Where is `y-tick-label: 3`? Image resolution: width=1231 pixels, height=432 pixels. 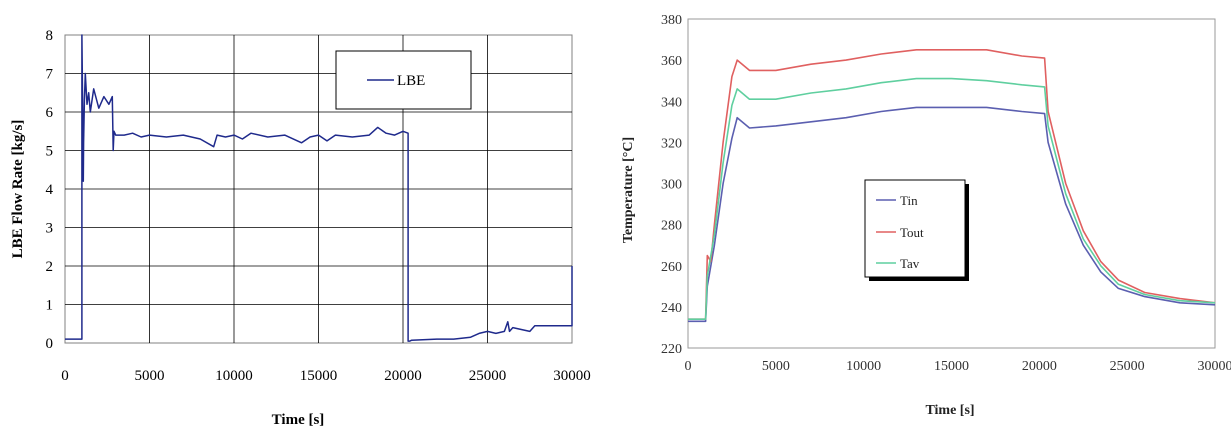
y-tick-label: 3 is located at coordinates (50, 229).